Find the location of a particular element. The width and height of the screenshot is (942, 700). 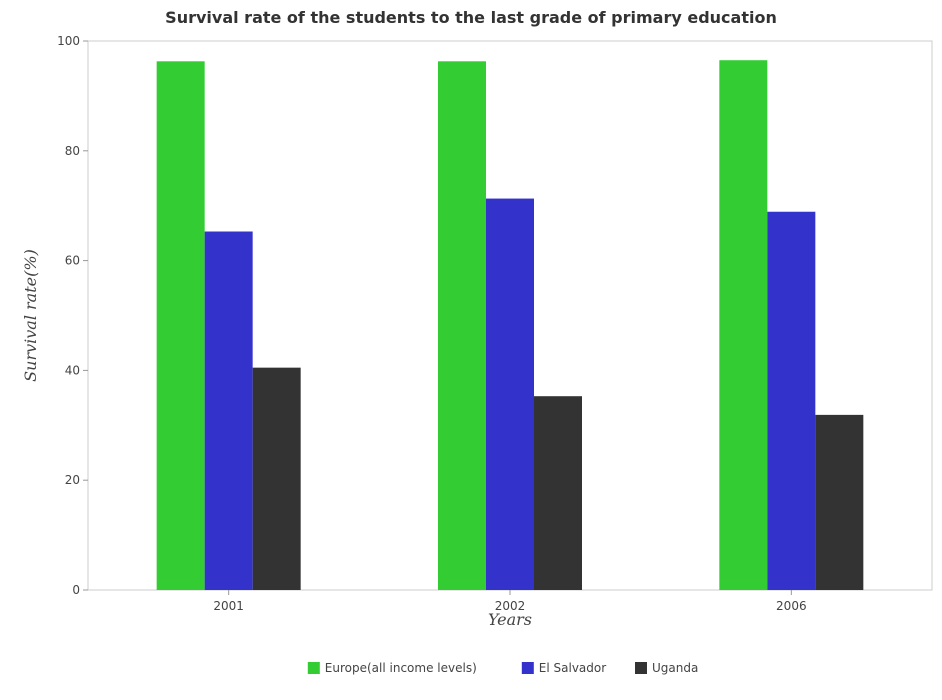

x-tick-label: 2001 is located at coordinates (228, 606).